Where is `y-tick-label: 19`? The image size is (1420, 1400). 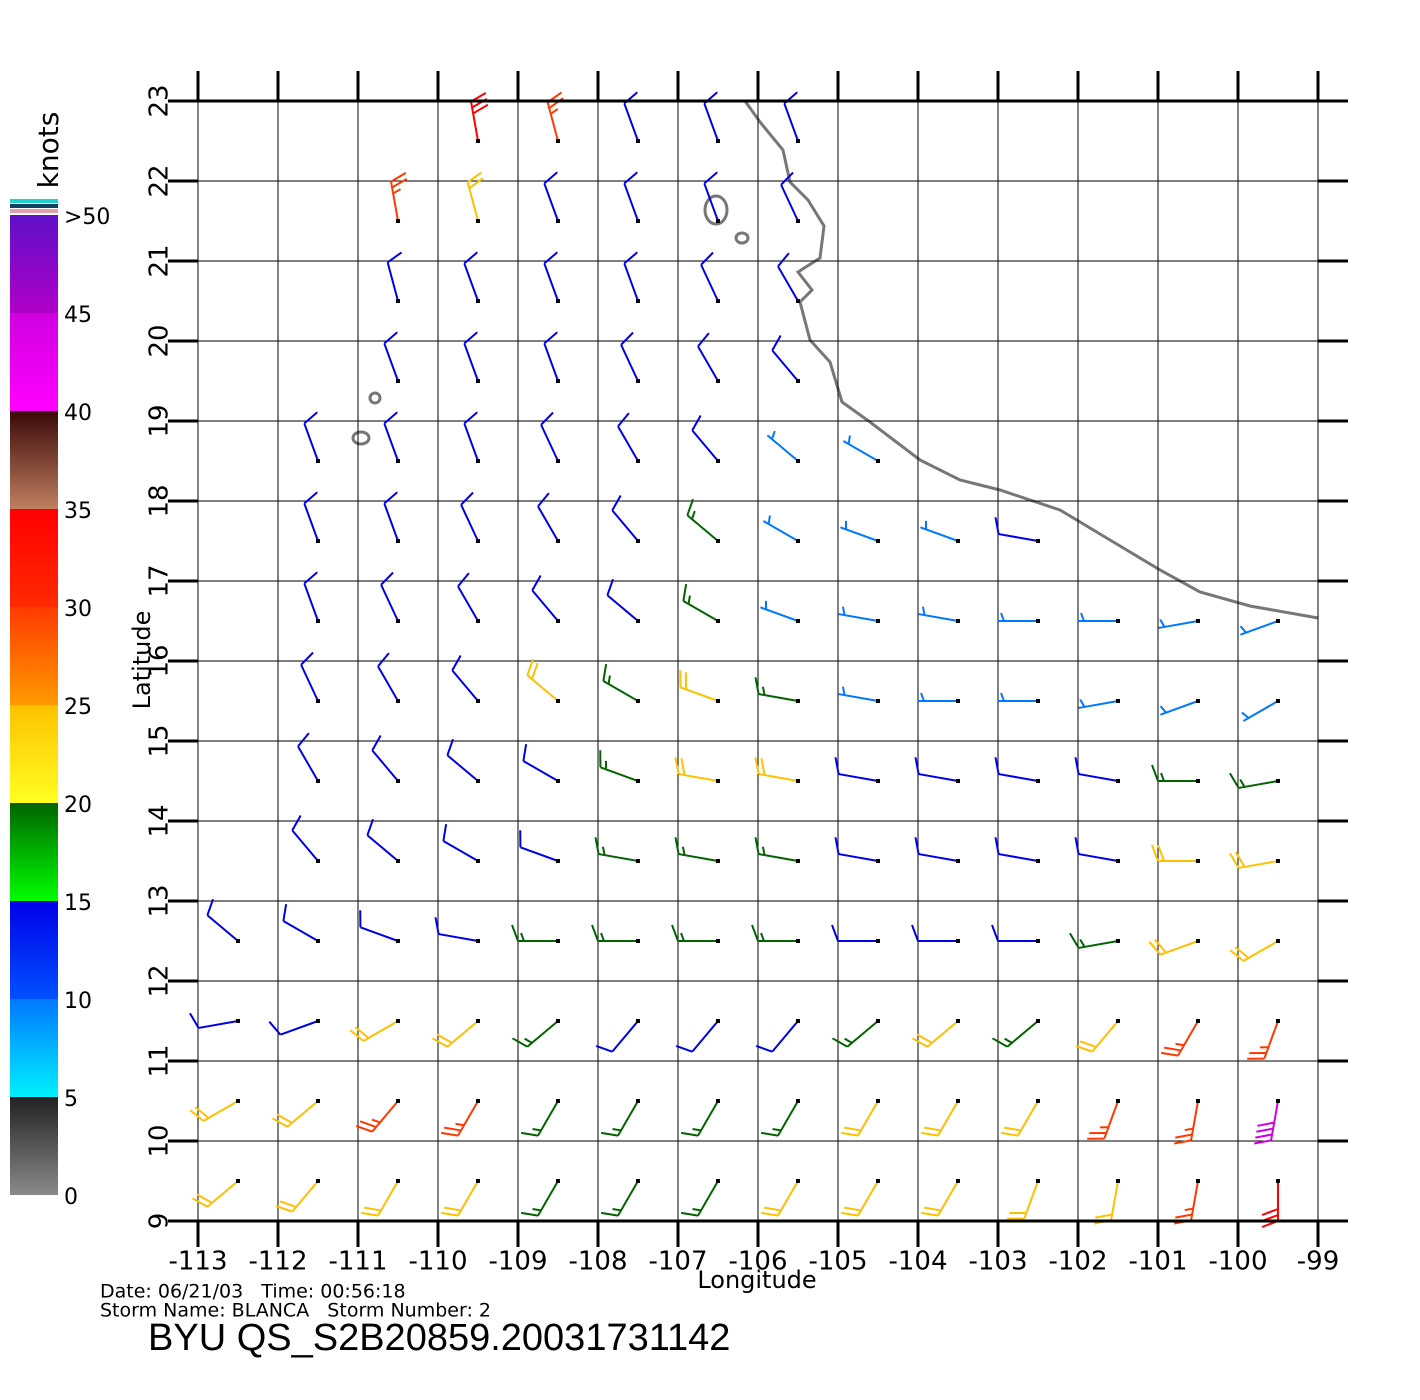
y-tick-label: 19 is located at coordinates (160, 420).